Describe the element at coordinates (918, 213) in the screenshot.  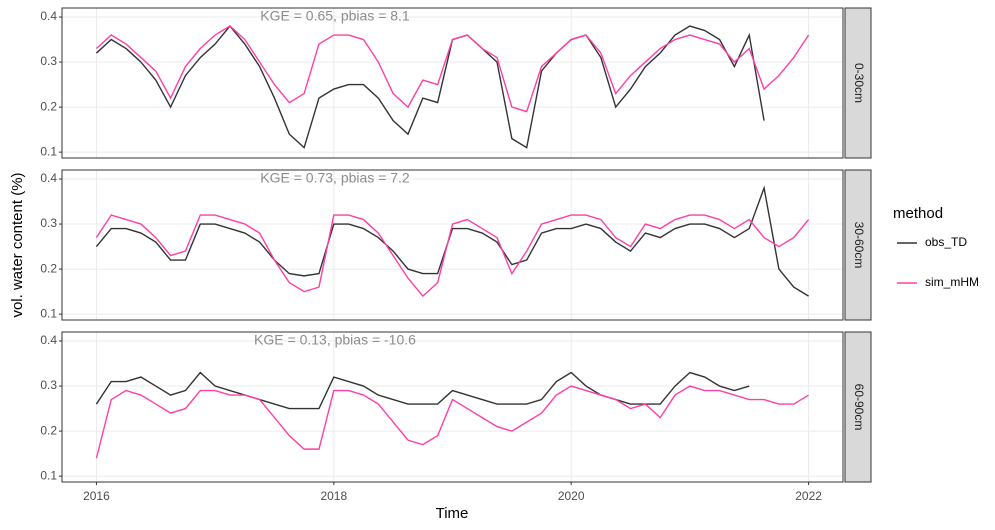
I see `legend-title: method` at that location.